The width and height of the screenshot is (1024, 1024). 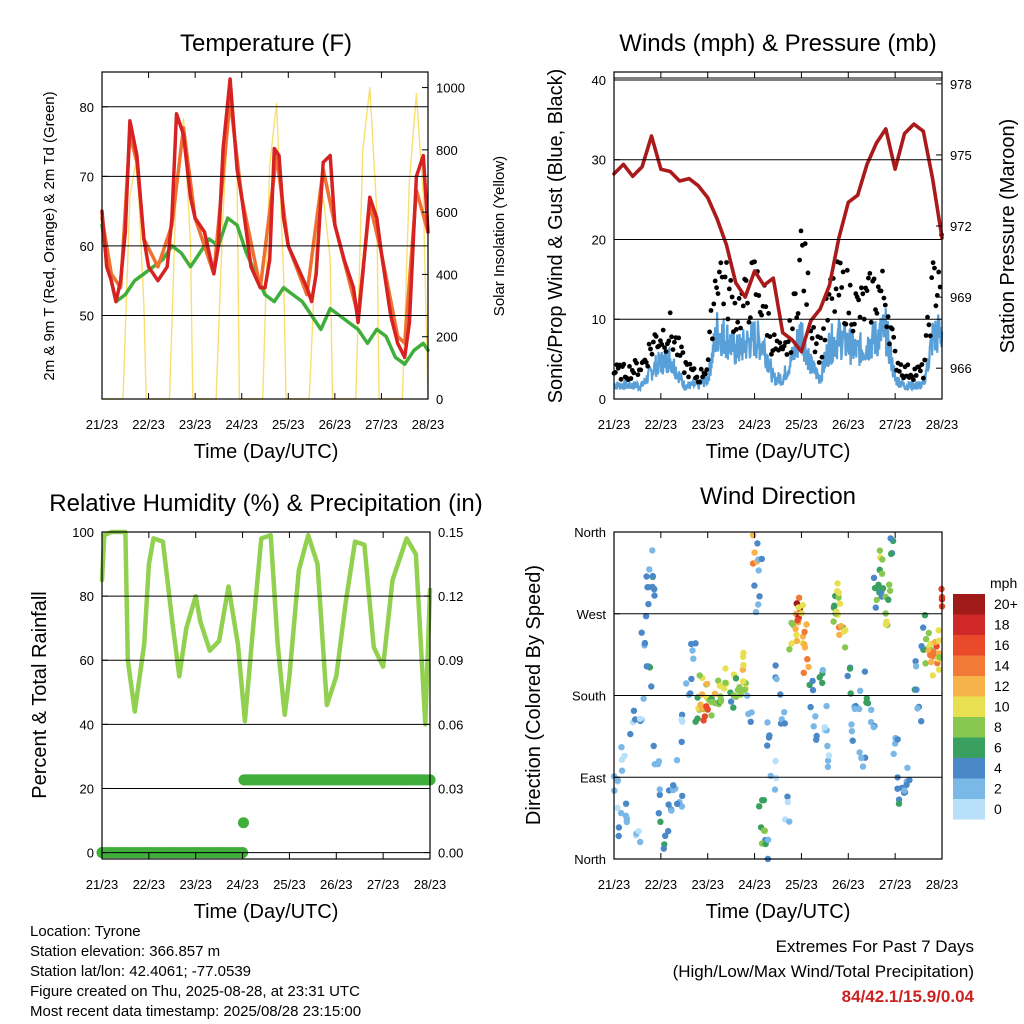 I want to click on y-tick-label: East, so click(x=593, y=777).